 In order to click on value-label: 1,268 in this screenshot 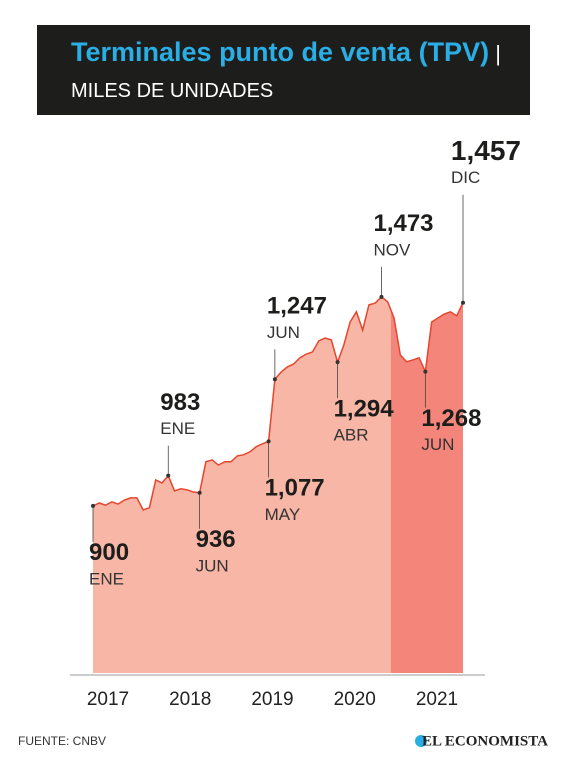, I will do `click(451, 418)`.